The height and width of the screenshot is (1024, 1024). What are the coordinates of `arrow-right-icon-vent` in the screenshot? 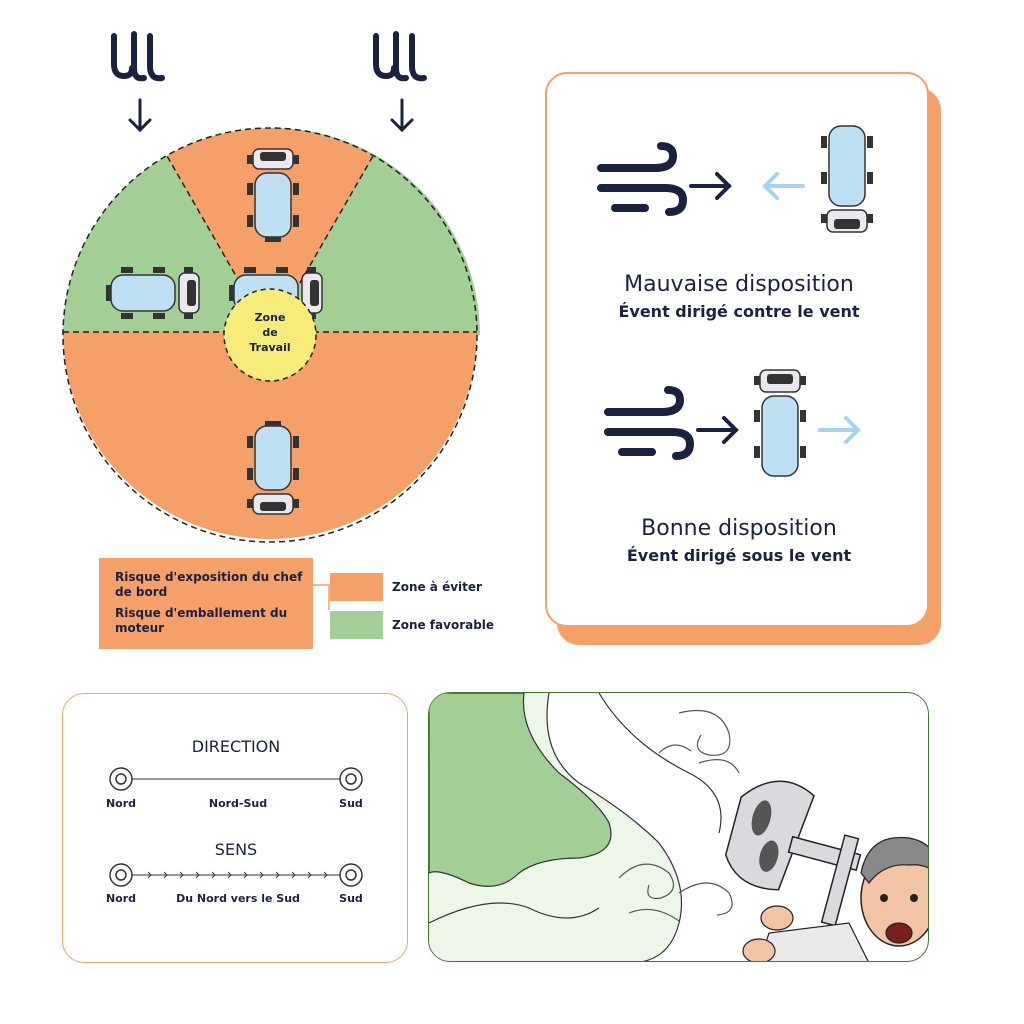 It's located at (839, 430).